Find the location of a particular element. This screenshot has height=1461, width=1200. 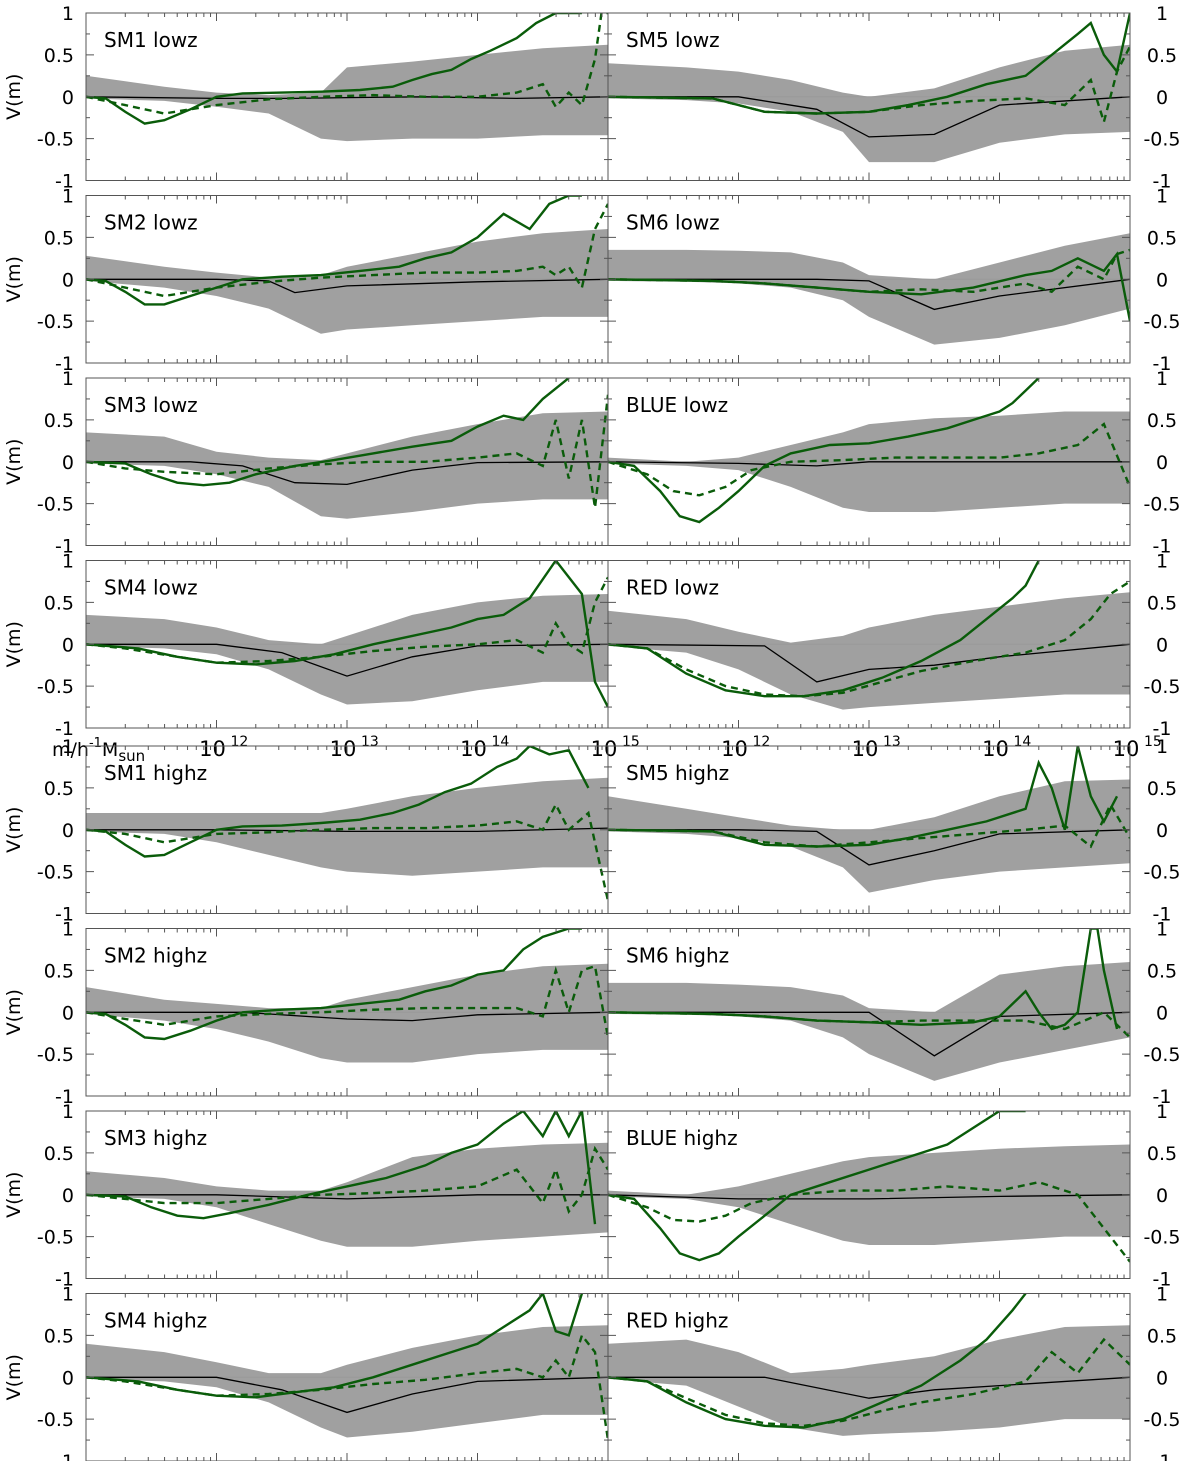

x-axis-label-sub: sun is located at coordinates (131, 756).